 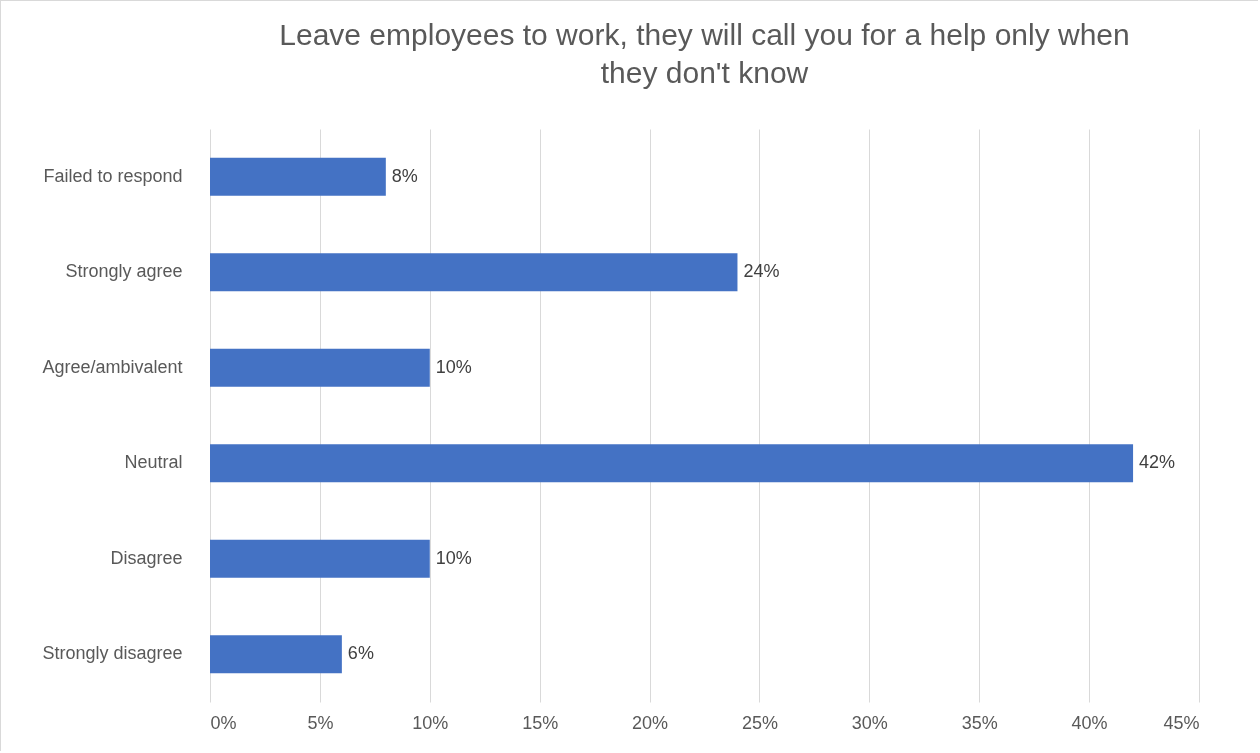 What do you see at coordinates (146, 557) in the screenshot?
I see `y-tick-label: Disagree` at bounding box center [146, 557].